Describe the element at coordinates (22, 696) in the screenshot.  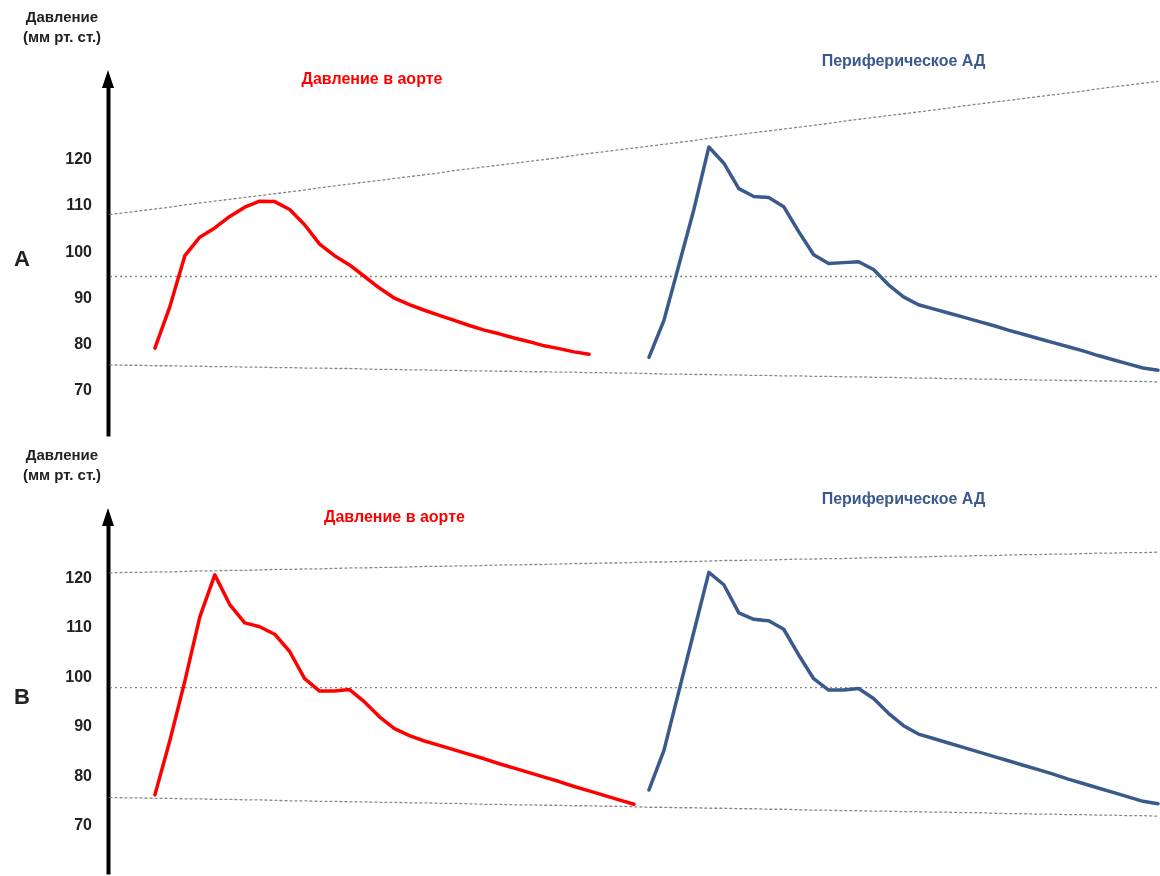
I see `text: B` at that location.